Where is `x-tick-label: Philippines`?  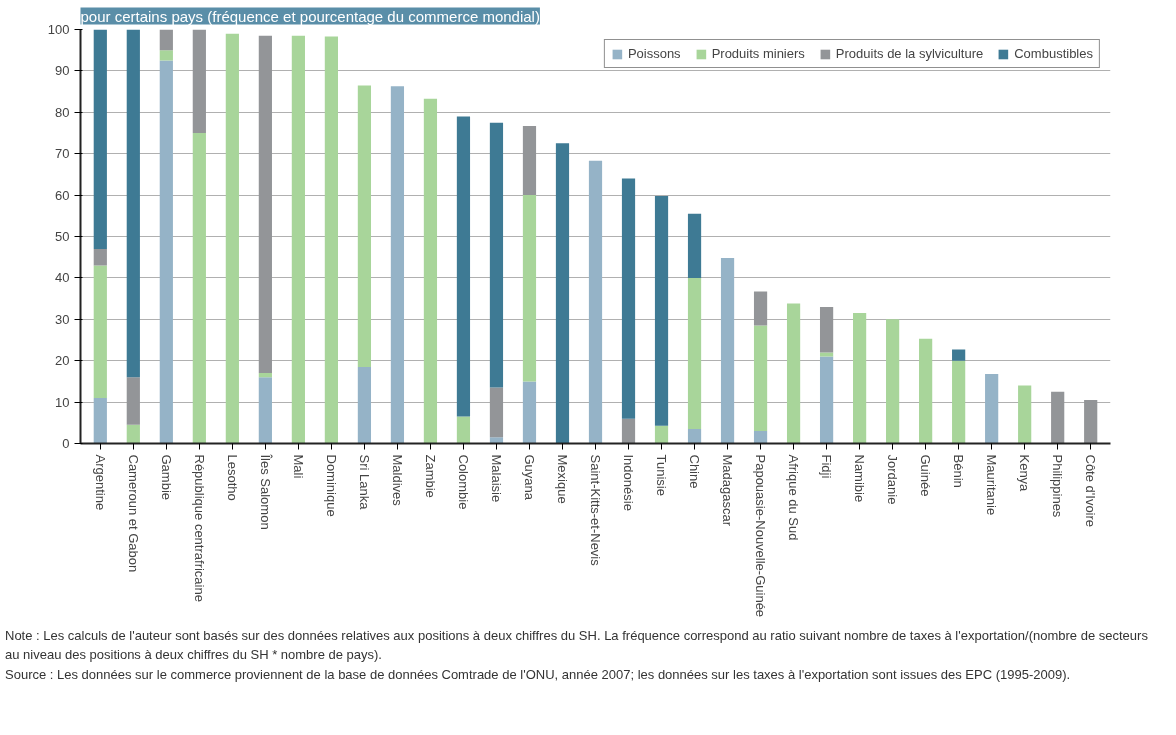 x-tick-label: Philippines is located at coordinates (1058, 486).